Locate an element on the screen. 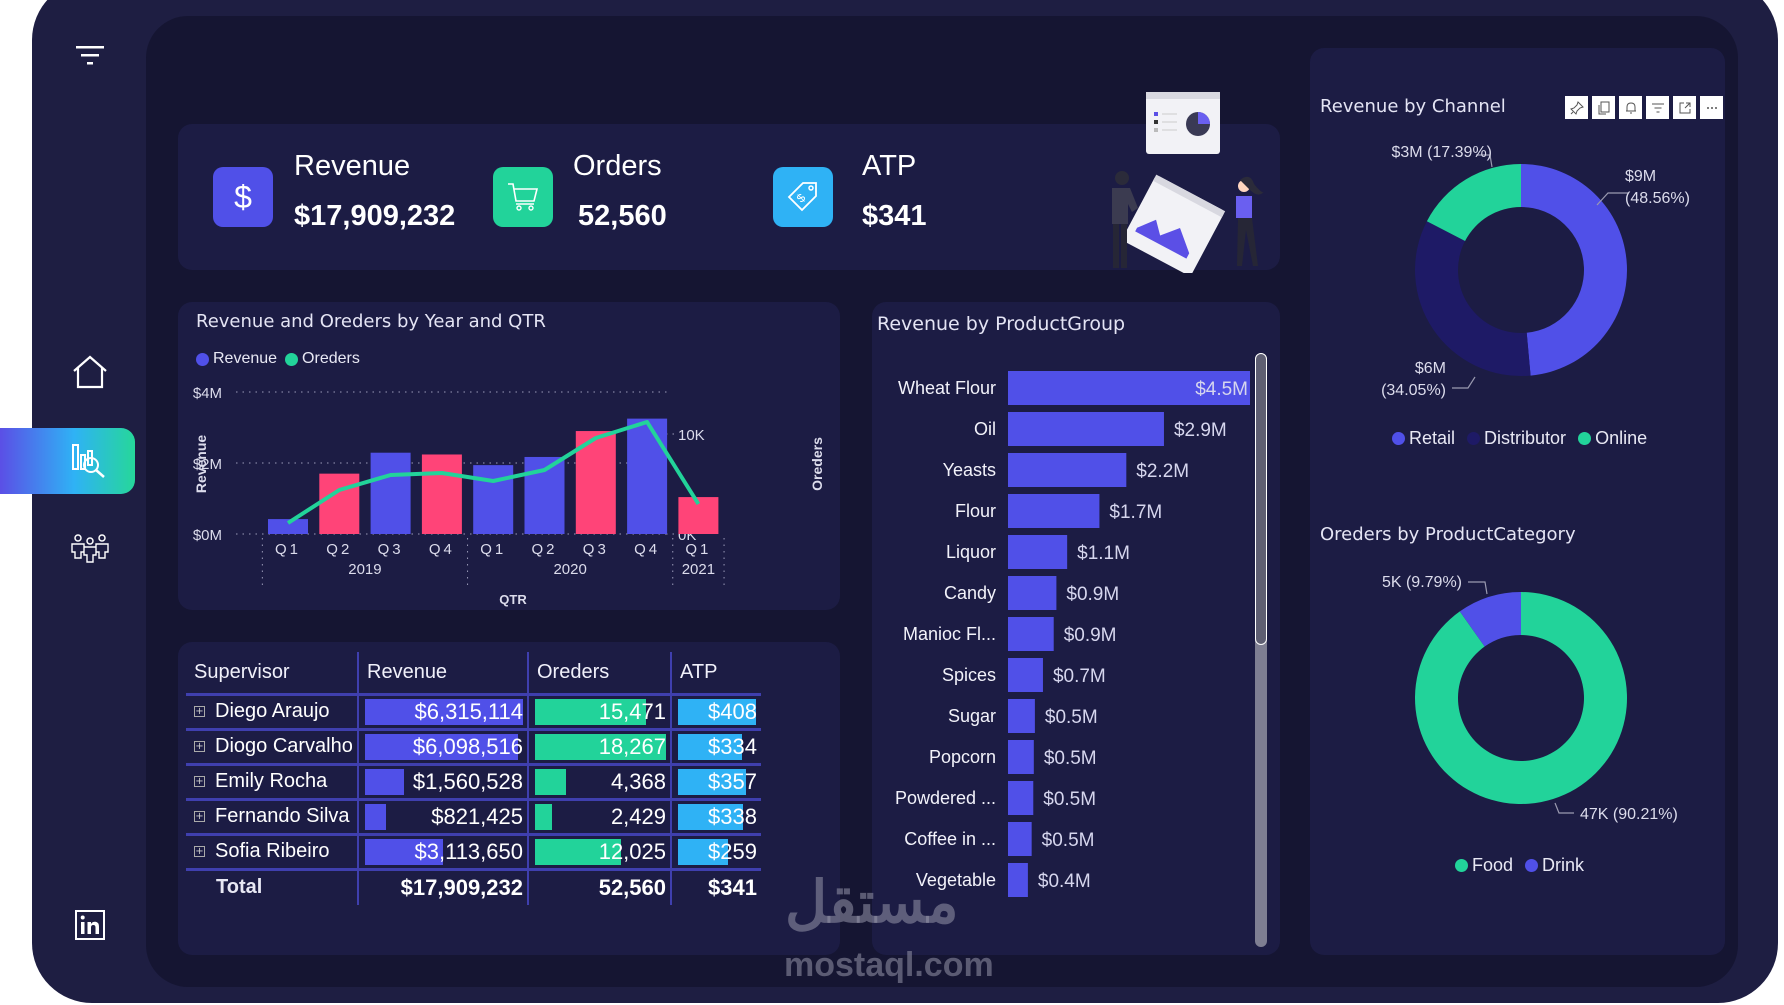 This screenshot has width=1784, height=1005. atp-cell: $338 is located at coordinates (715, 817).